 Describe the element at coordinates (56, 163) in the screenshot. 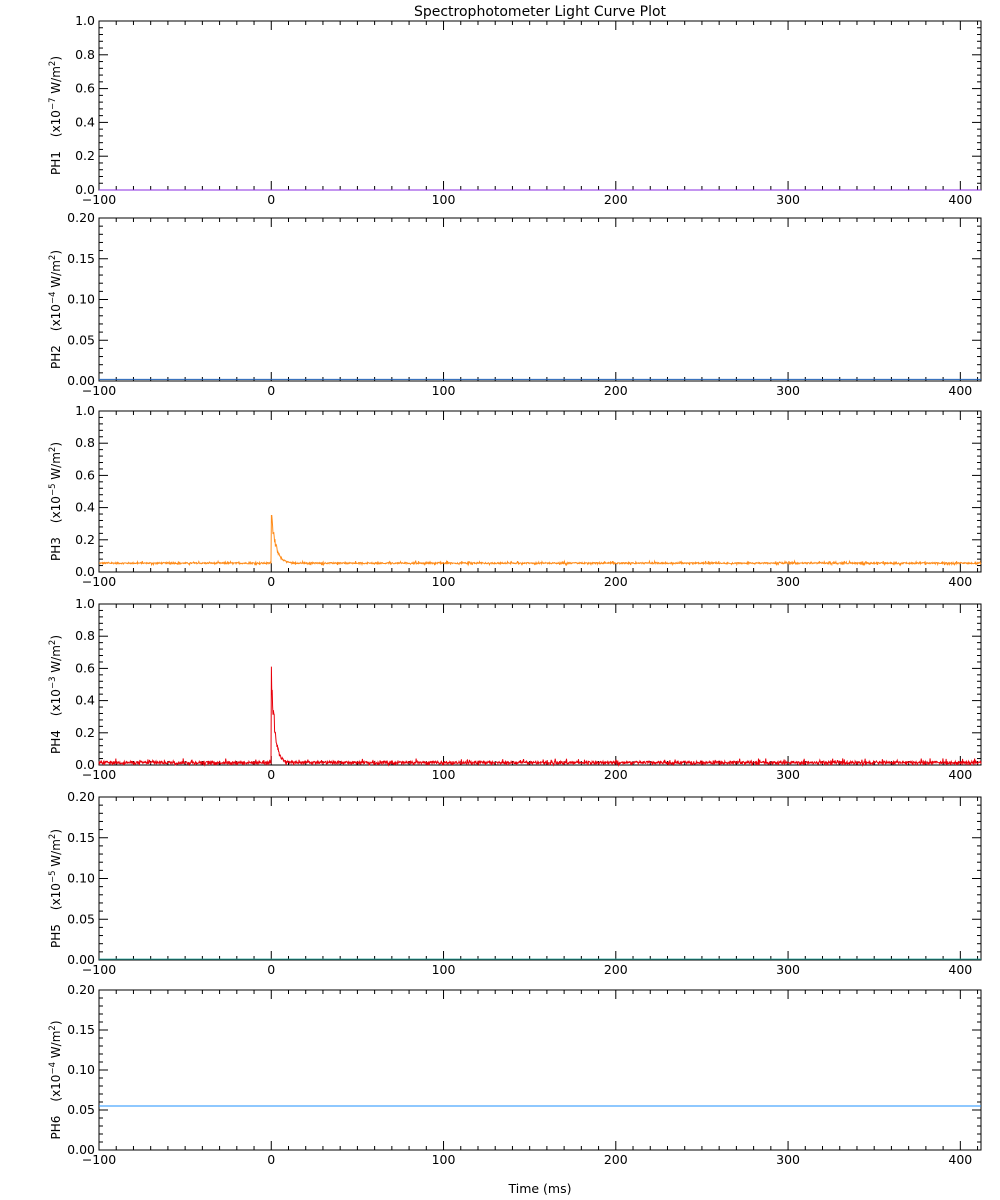

I see `y-axis-label-name: PH1` at that location.